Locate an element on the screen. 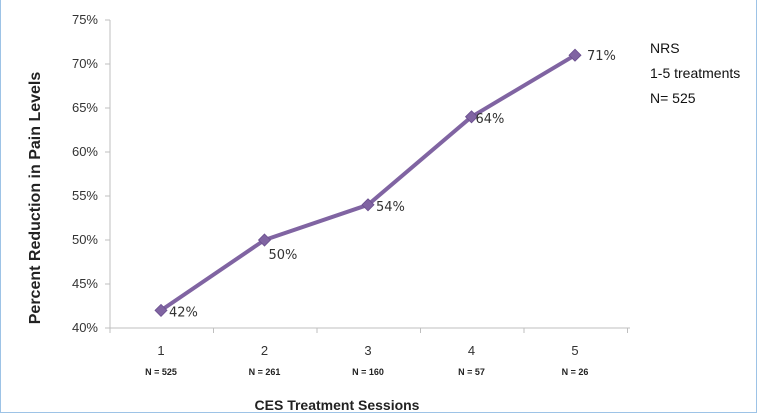  y-tick-label: 70% is located at coordinates (85, 63).